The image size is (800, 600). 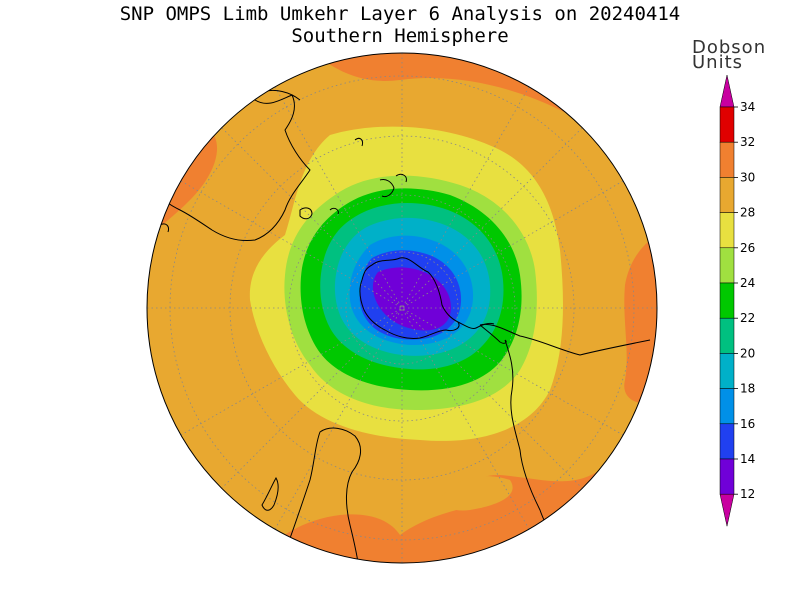 What do you see at coordinates (393, 185) in the screenshot?
I see `coast-new-zealand` at bounding box center [393, 185].